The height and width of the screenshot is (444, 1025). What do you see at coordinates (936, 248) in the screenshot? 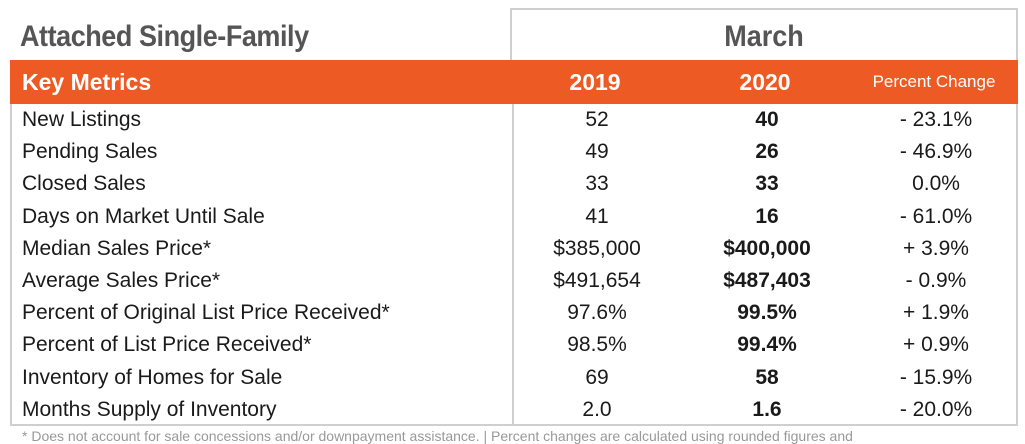
I see `percent-change: + 3.9%` at bounding box center [936, 248].